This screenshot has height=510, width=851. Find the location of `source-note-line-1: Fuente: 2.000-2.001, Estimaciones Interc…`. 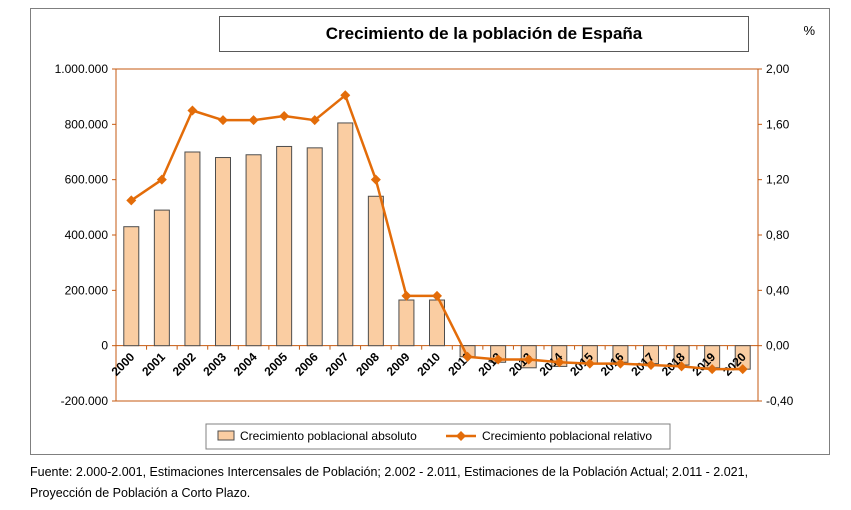

source-note-line-1: Fuente: 2.000-2.001, Estimaciones Interc… is located at coordinates (389, 472).